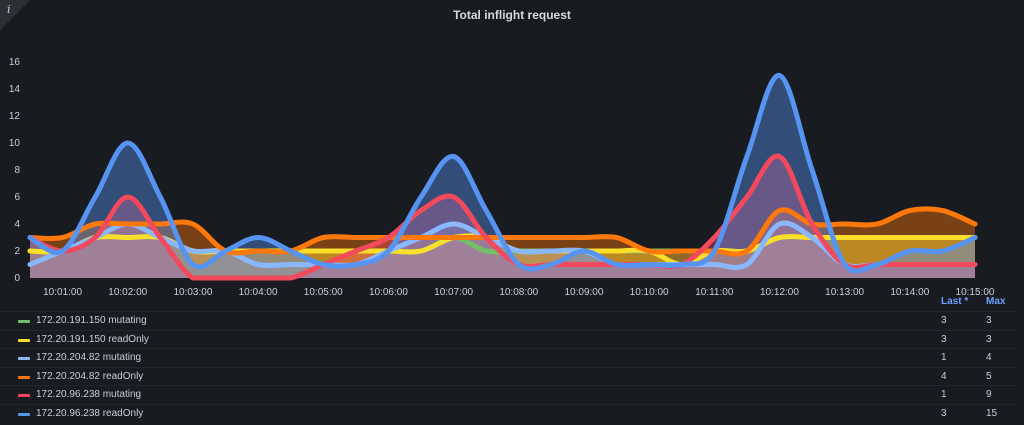 This screenshot has width=1024, height=425. I want to click on y-tick-label: 6, so click(17, 197).